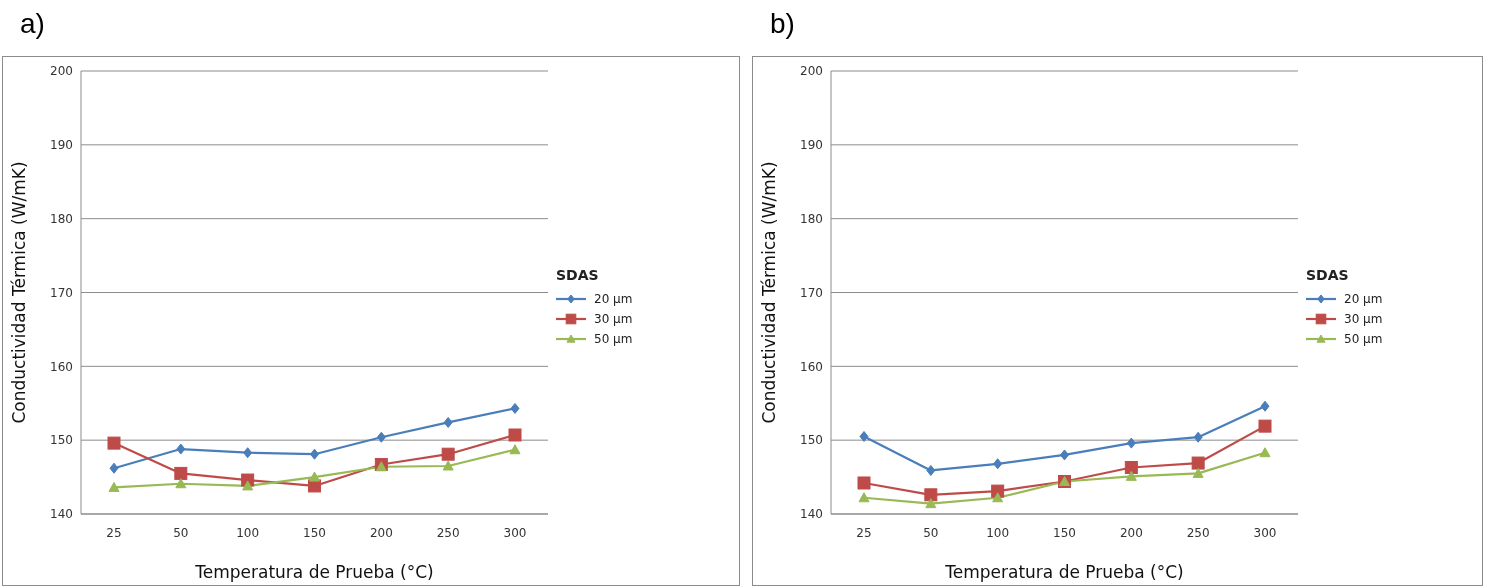 Image resolution: width=1485 pixels, height=587 pixels. Describe the element at coordinates (32, 24) in the screenshot. I see `chart-title: a)` at that location.